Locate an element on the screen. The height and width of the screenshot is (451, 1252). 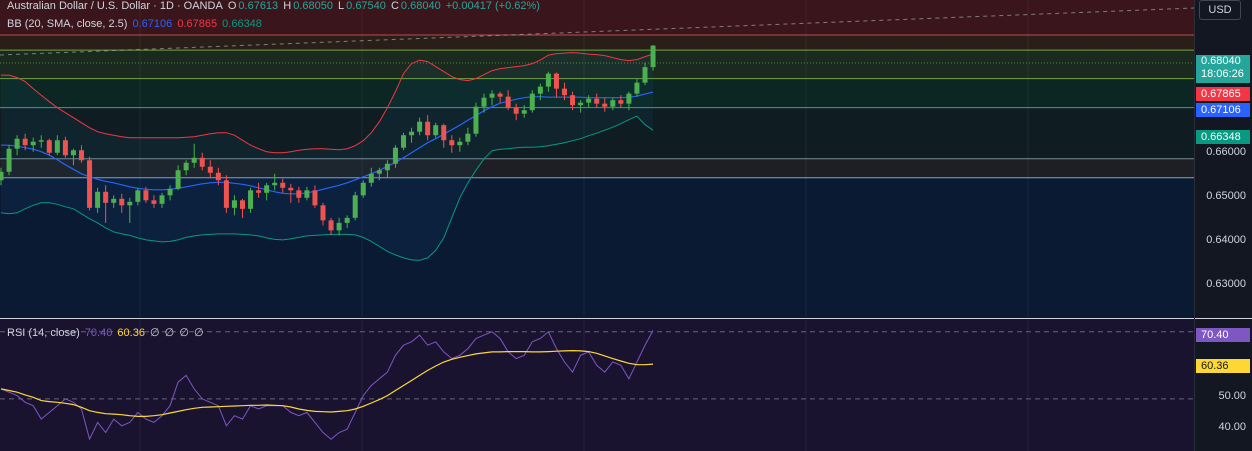
price-tick-1: 0.65000 is located at coordinates (1226, 196).